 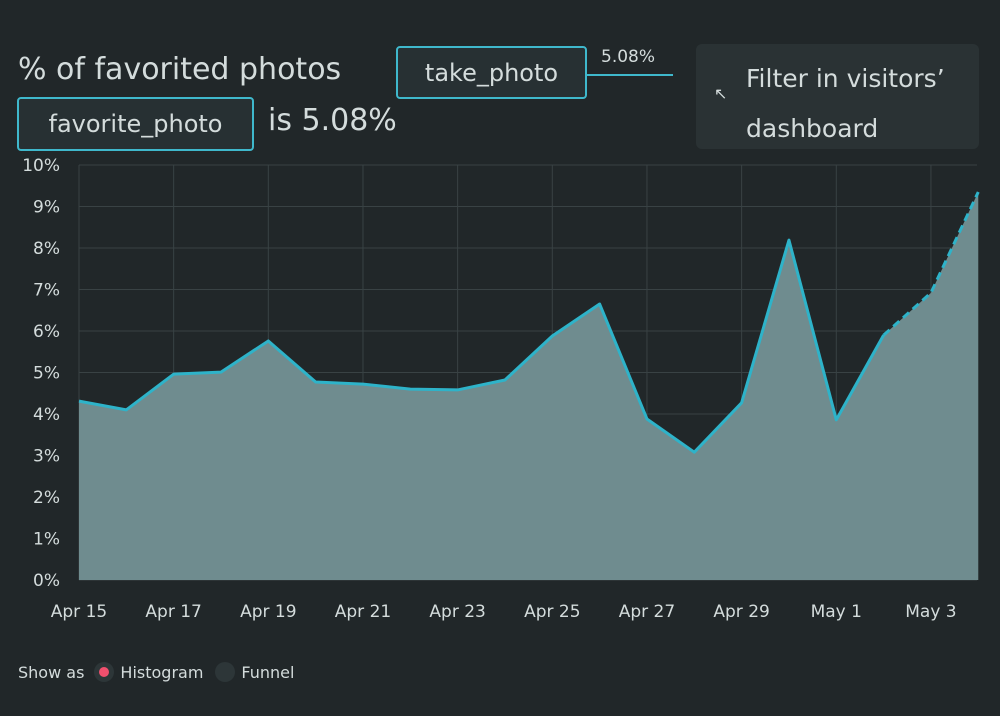 I want to click on x-tick-label: Apr 15, so click(x=79, y=612).